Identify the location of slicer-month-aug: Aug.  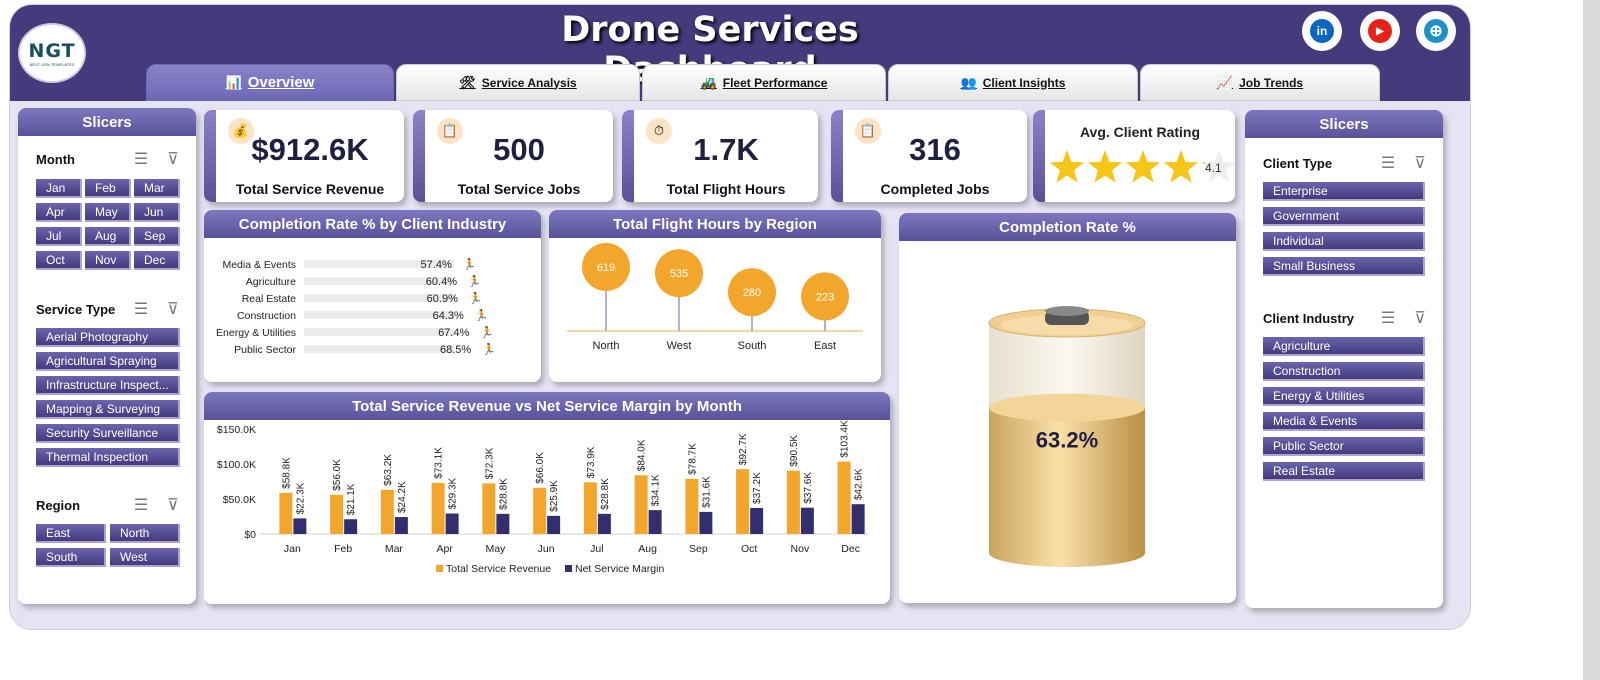
(108, 236).